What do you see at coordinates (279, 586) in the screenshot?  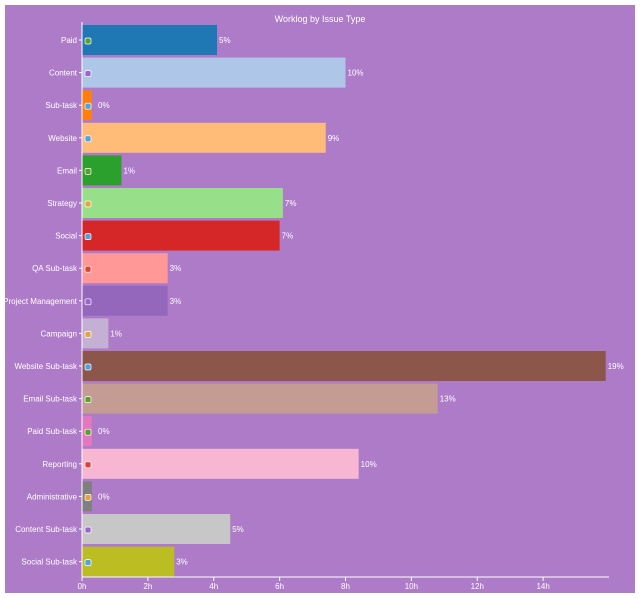 I see `x-tick-label: 6h` at bounding box center [279, 586].